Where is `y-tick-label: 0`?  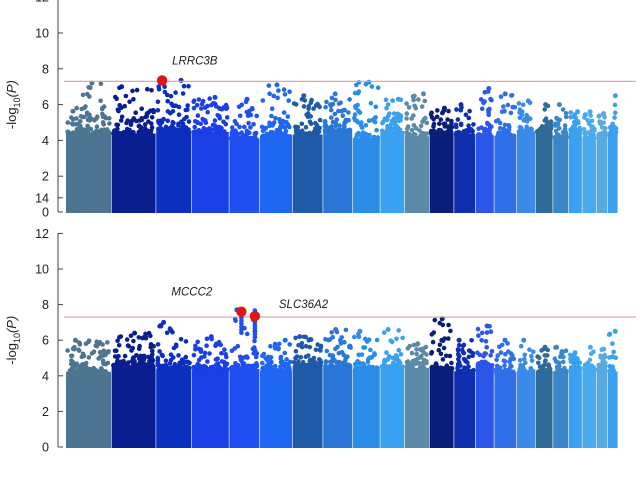
y-tick-label: 0 is located at coordinates (45, 448).